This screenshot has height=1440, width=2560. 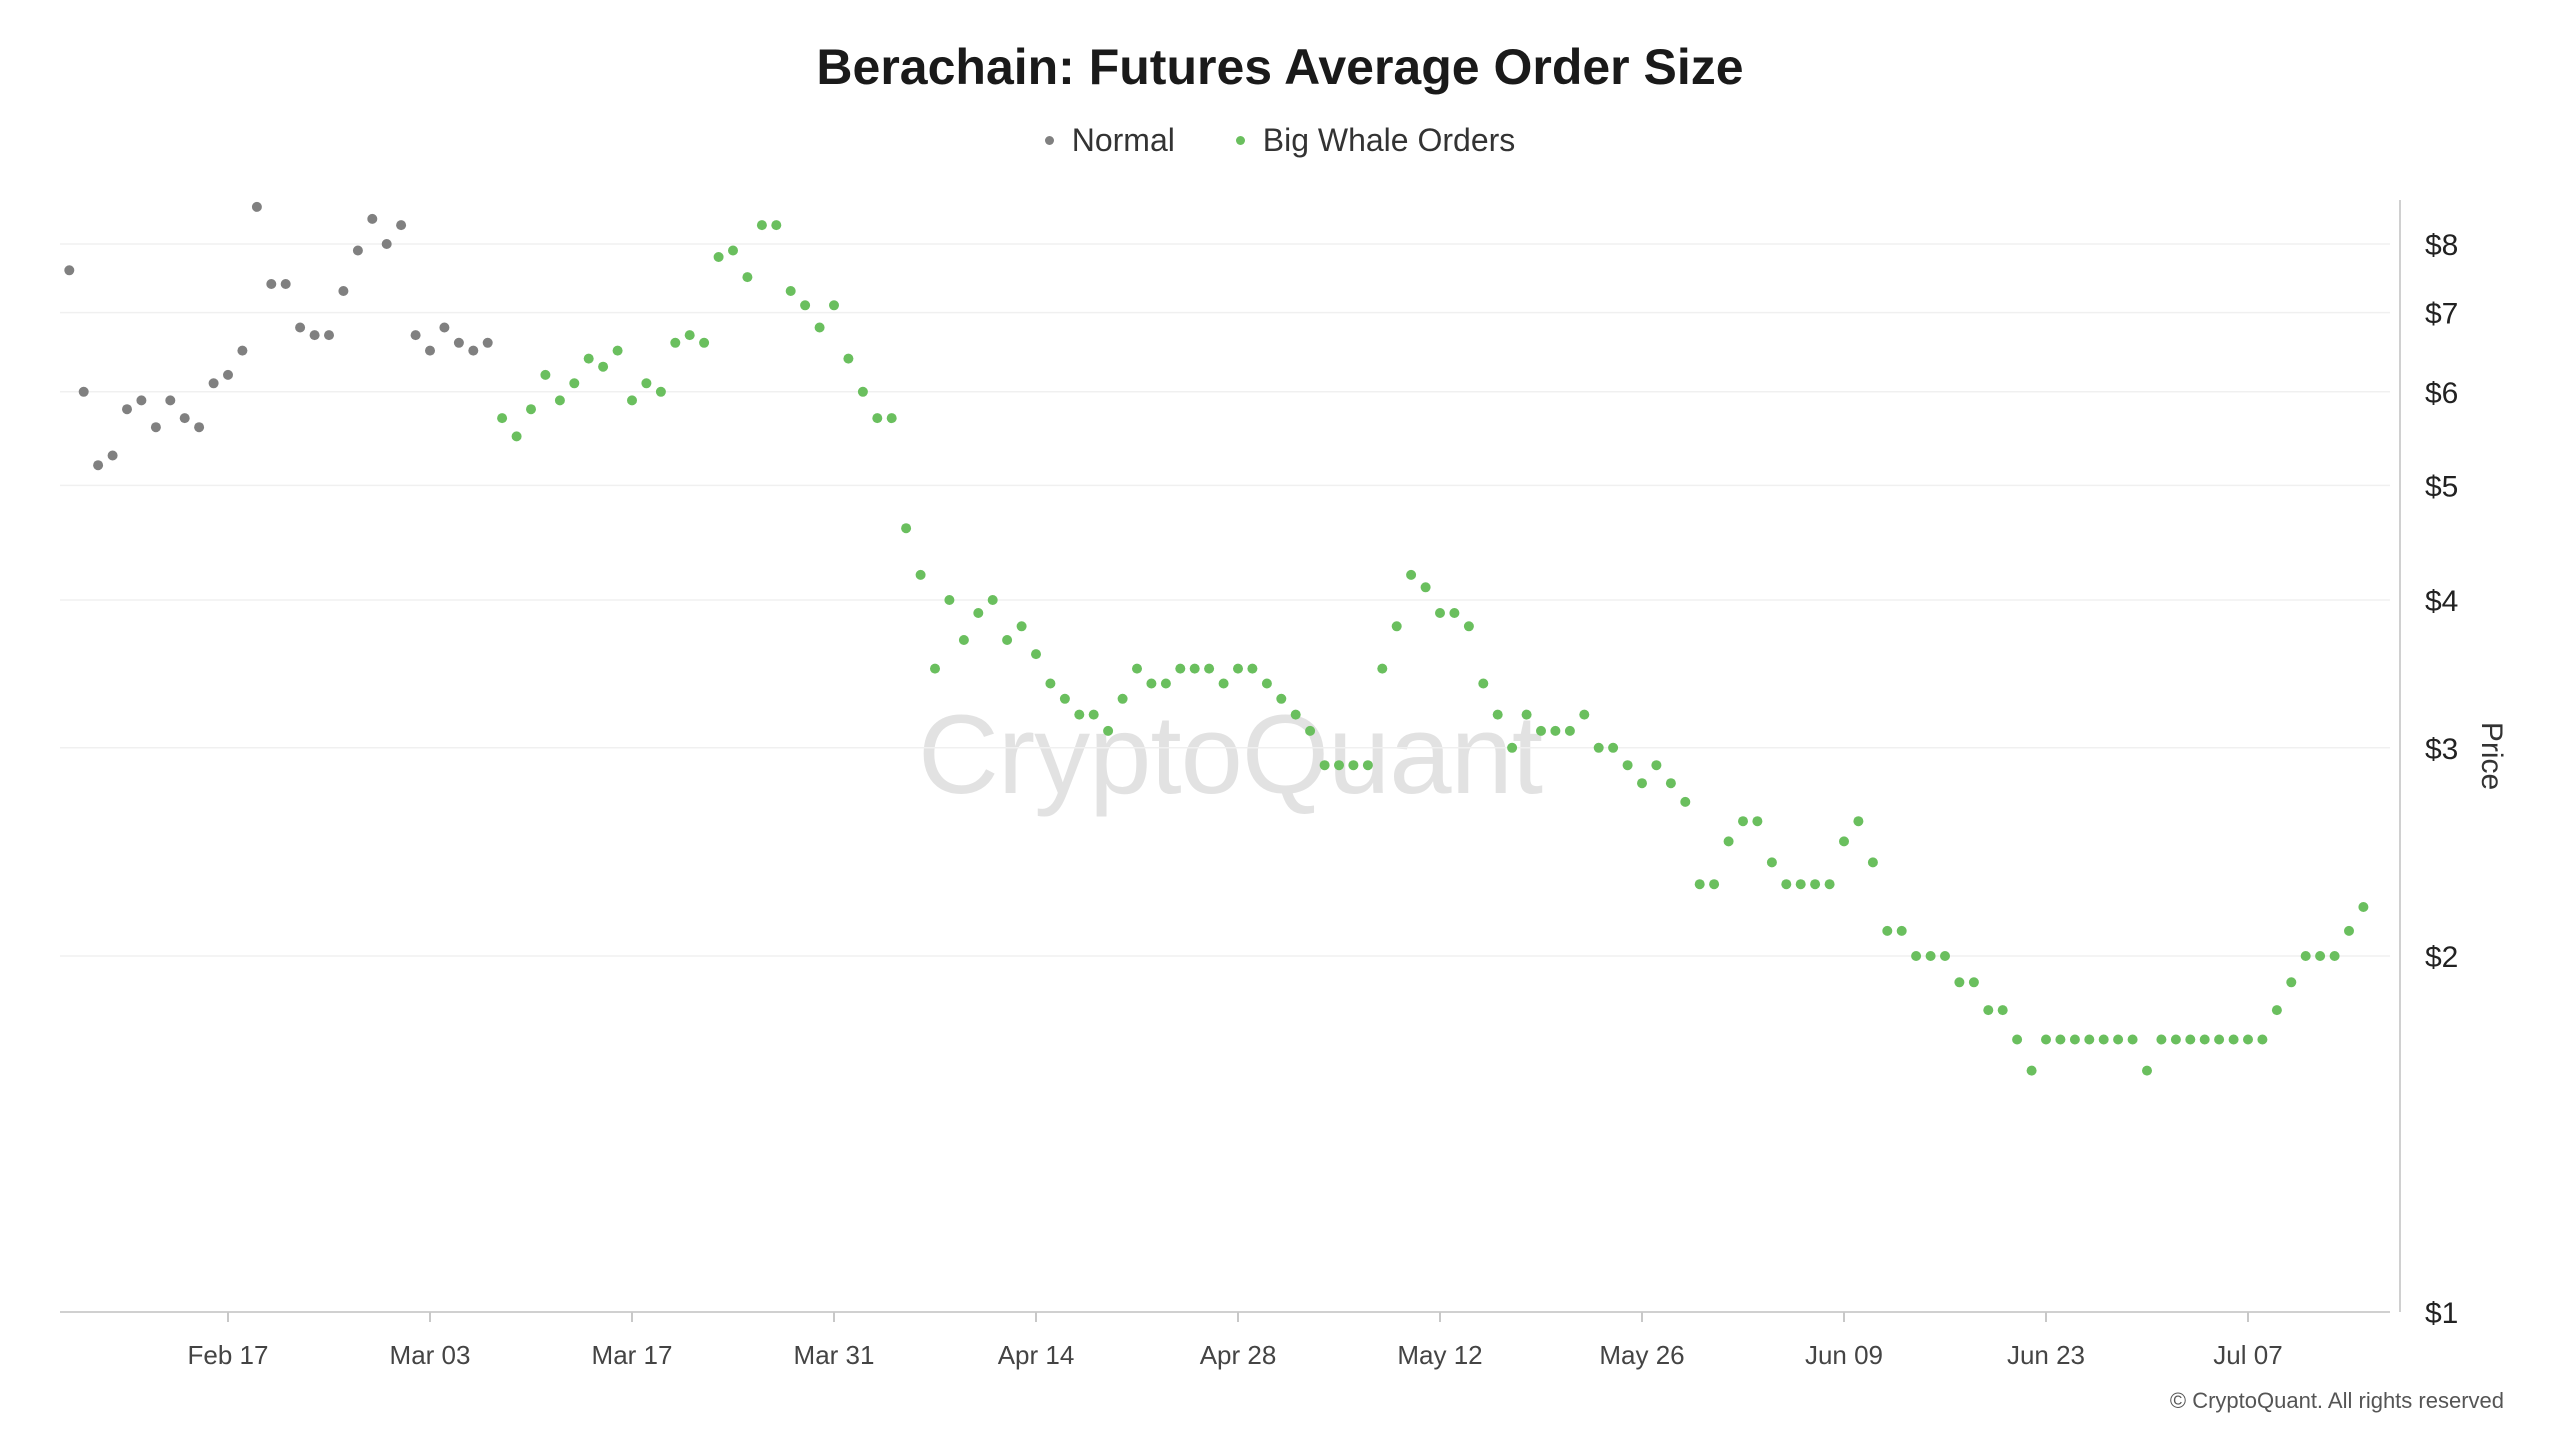 What do you see at coordinates (1439, 1355) in the screenshot?
I see `x-tick-label: May 12` at bounding box center [1439, 1355].